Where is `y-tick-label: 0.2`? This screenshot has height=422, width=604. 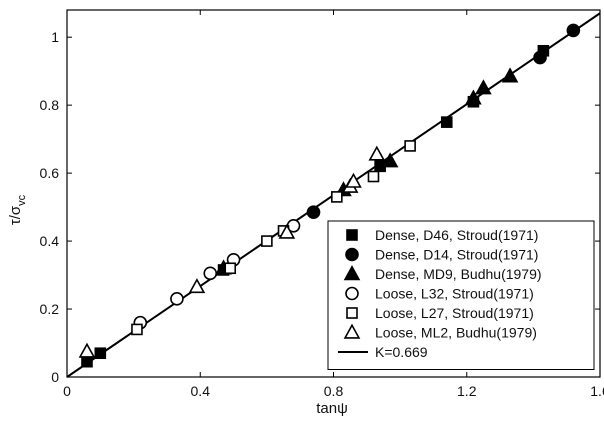
y-tick-label: 0.2 is located at coordinates (50, 309).